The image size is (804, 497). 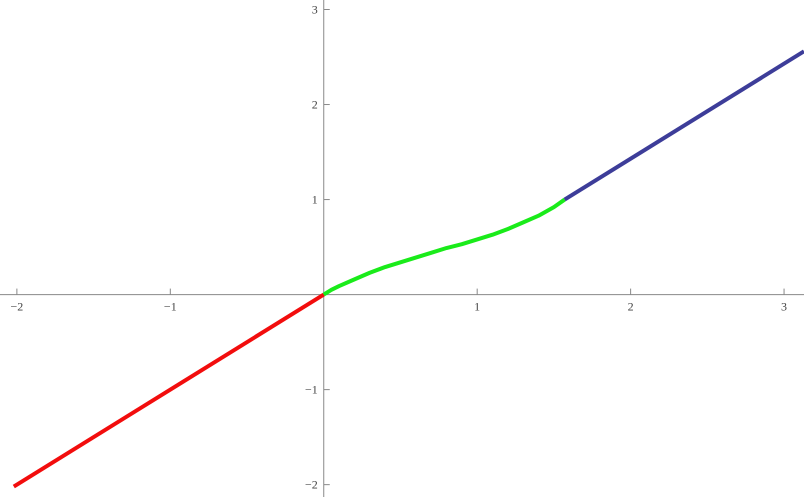 I want to click on y-tick-label: 2, so click(x=315, y=105).